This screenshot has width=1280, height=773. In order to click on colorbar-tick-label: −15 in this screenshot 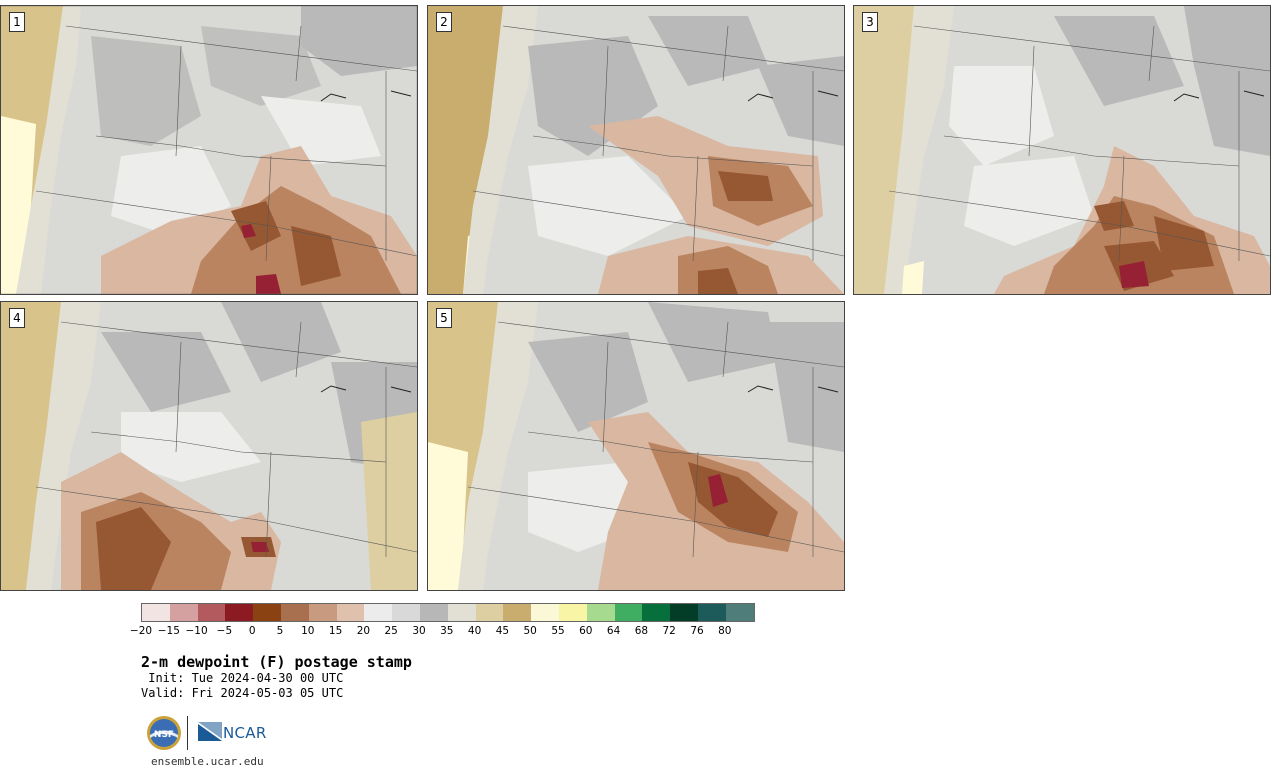, I will do `click(168, 631)`.